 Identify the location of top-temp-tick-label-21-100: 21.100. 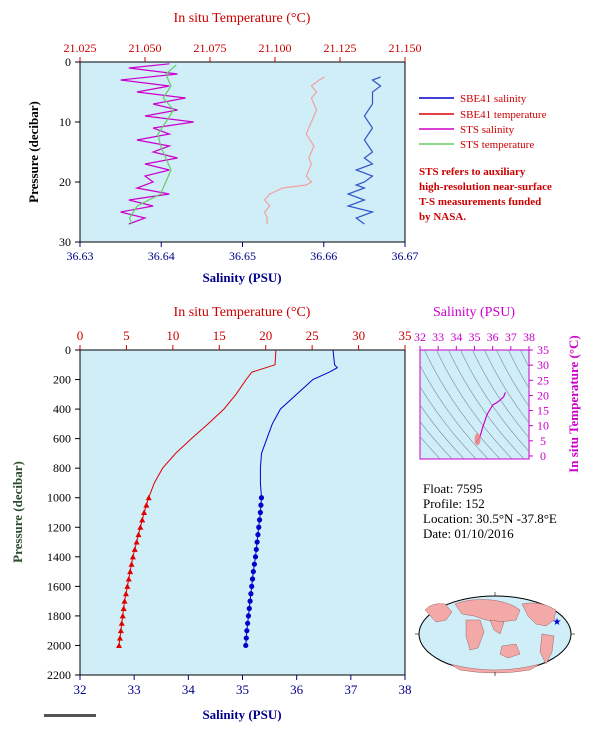
(275, 48).